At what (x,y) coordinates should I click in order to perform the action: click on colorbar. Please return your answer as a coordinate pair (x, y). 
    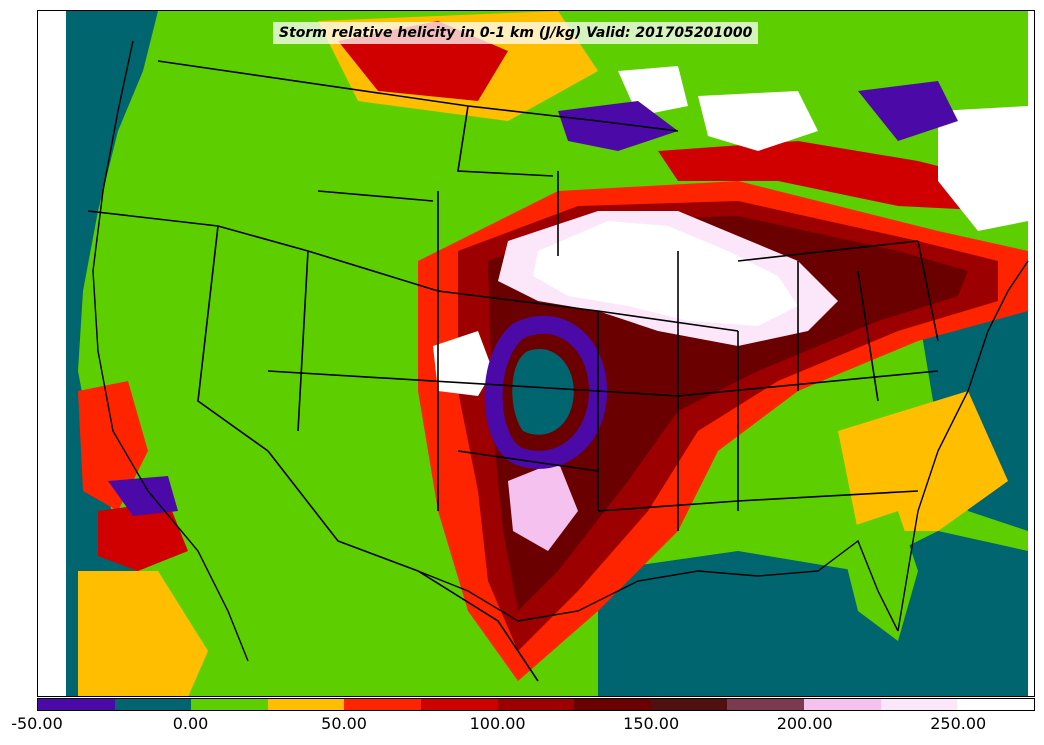
    Looking at the image, I should click on (536, 704).